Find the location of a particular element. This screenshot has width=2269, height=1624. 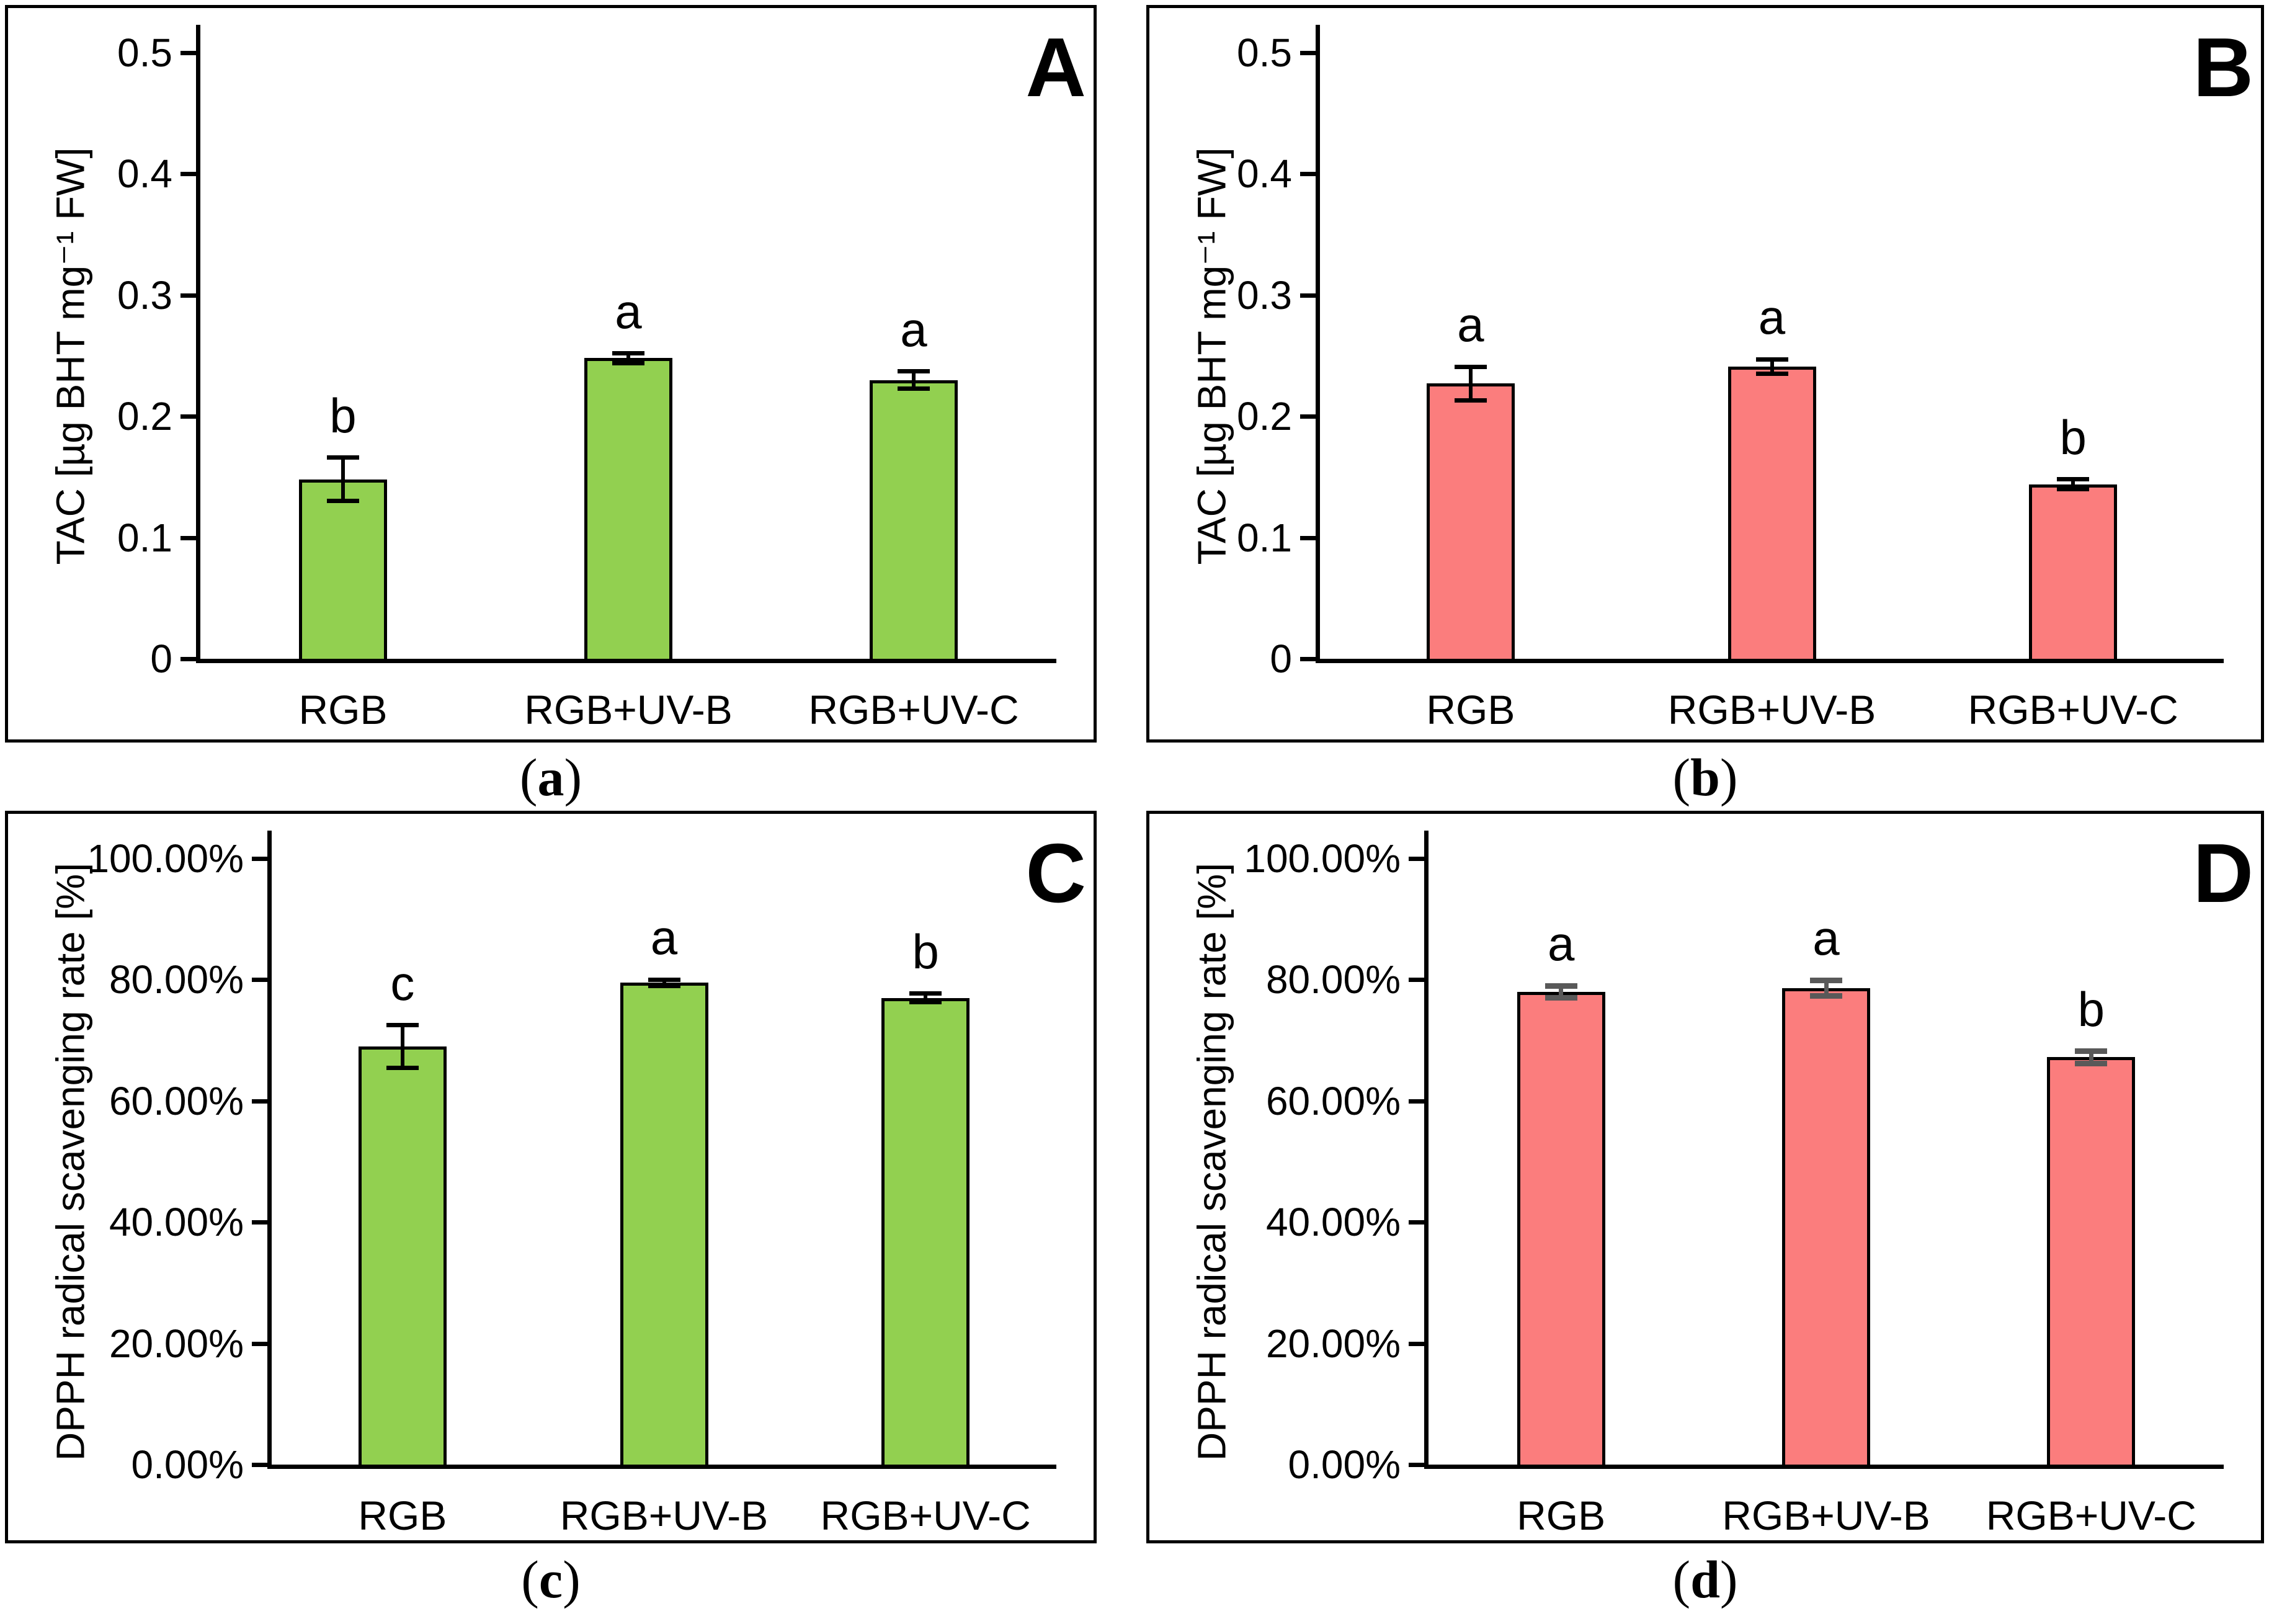

significance-letter-RGB: c is located at coordinates (402, 983).